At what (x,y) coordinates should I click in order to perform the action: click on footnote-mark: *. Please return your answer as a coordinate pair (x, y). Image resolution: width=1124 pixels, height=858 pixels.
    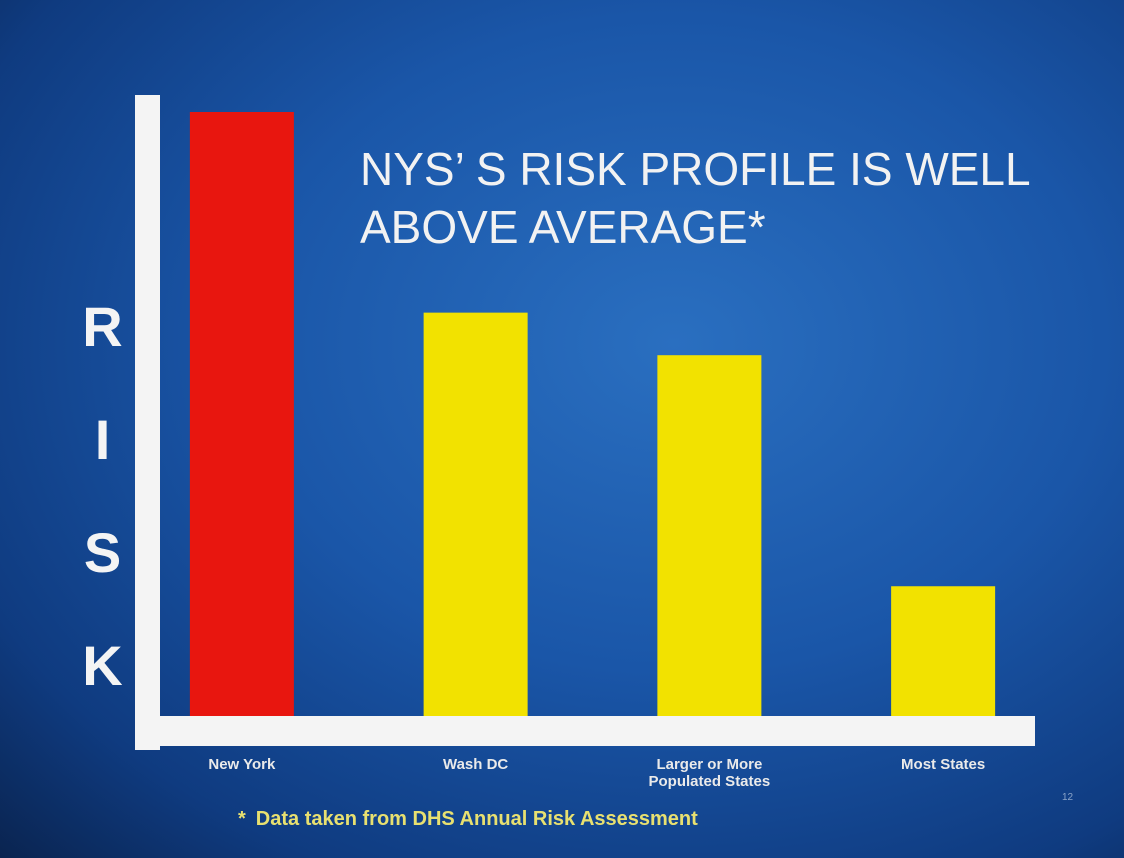
    Looking at the image, I should click on (242, 819).